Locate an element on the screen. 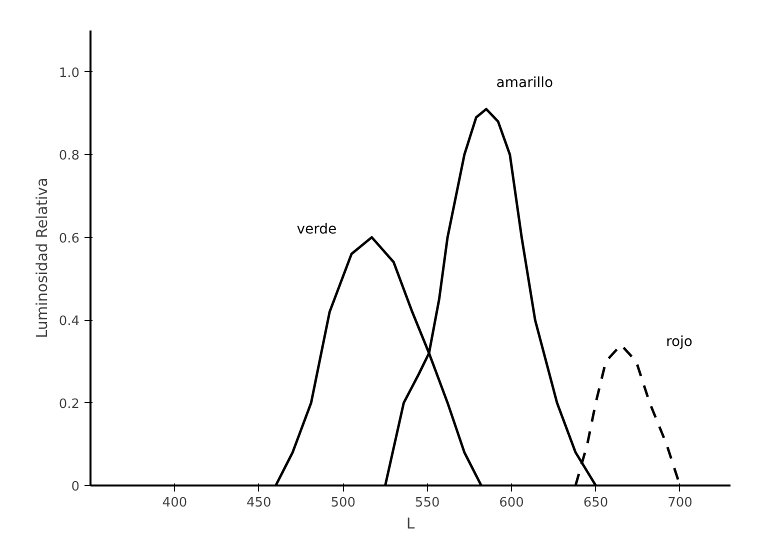 The height and width of the screenshot is (555, 779). text: rojo is located at coordinates (679, 342).